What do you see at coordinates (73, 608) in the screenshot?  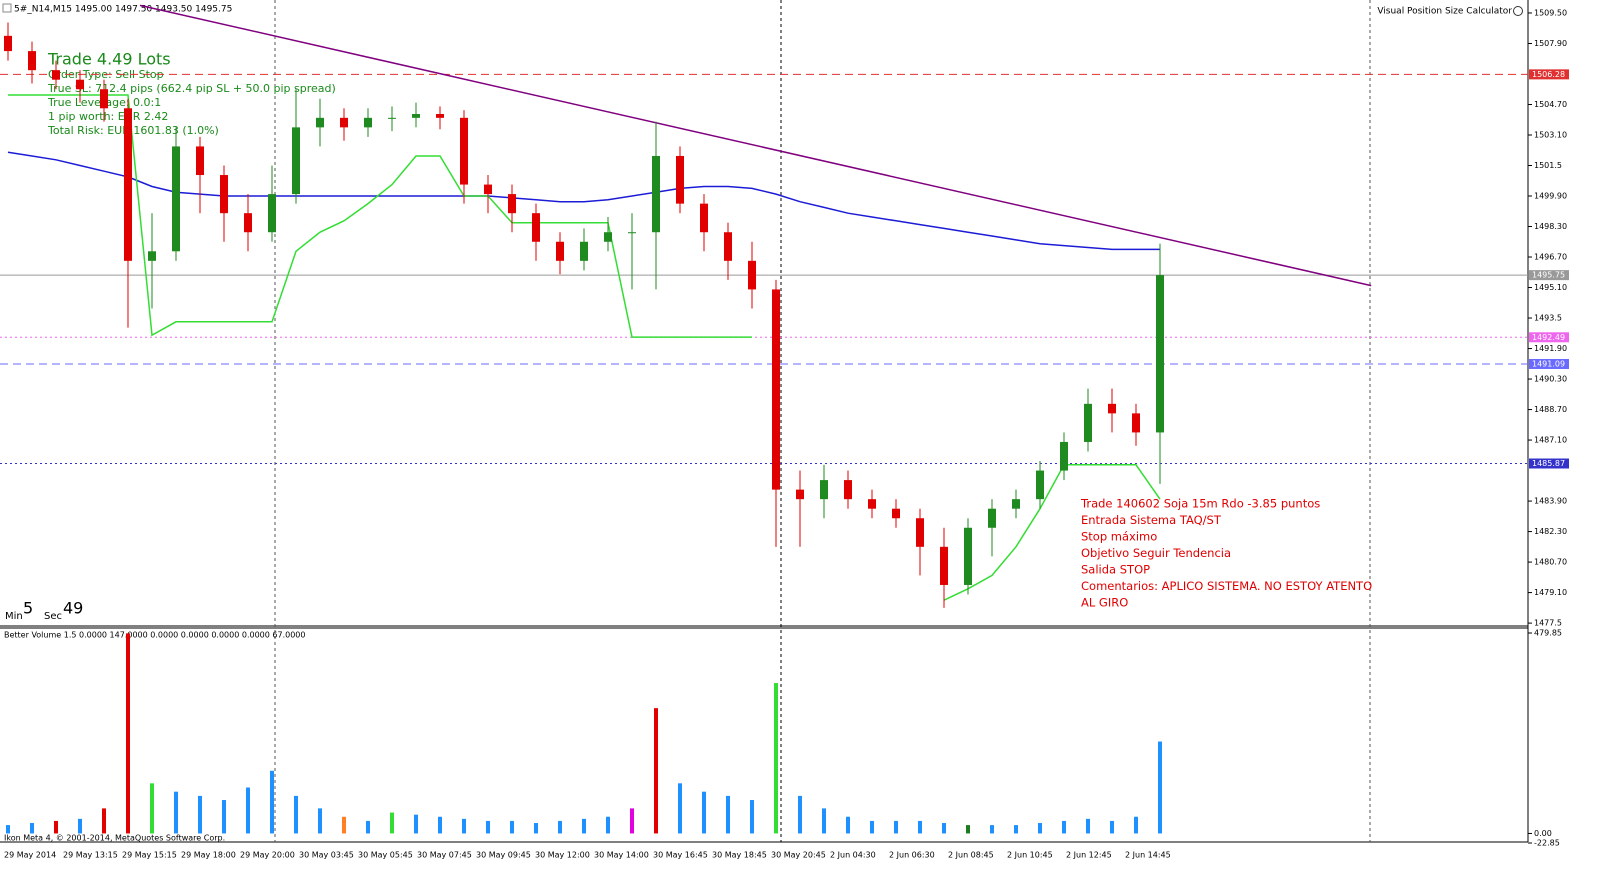 I see `timer-sec: 49` at bounding box center [73, 608].